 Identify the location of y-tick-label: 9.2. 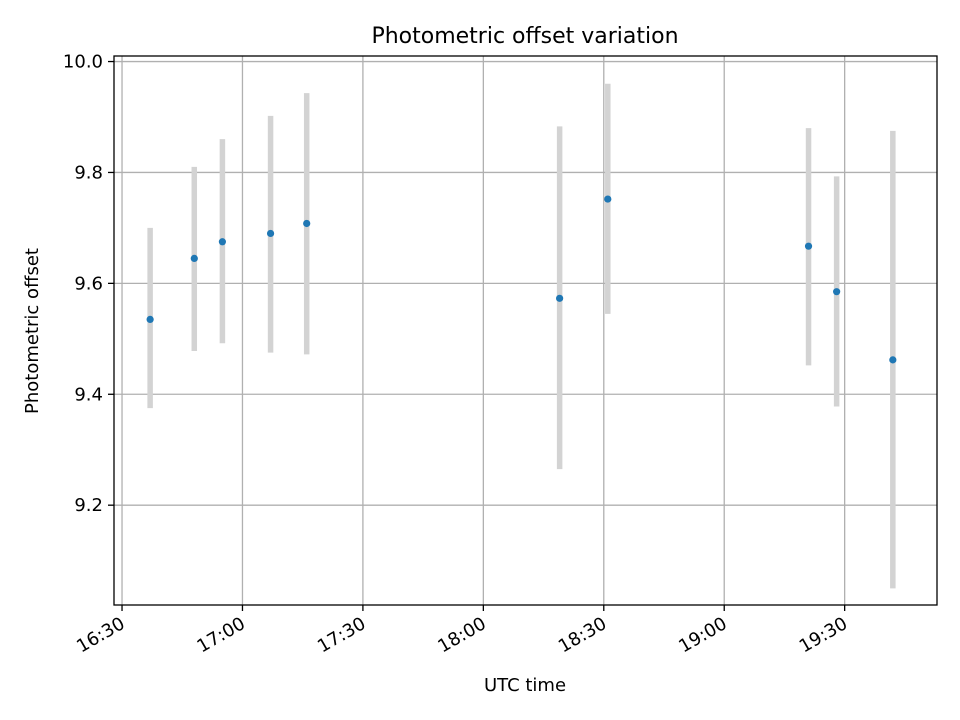
(88, 505).